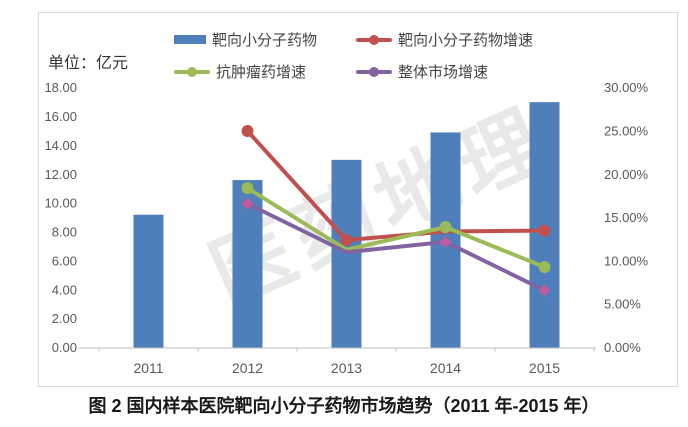  I want to click on legend-item-overall-market-growth: 整体市场增速, so click(422, 71).